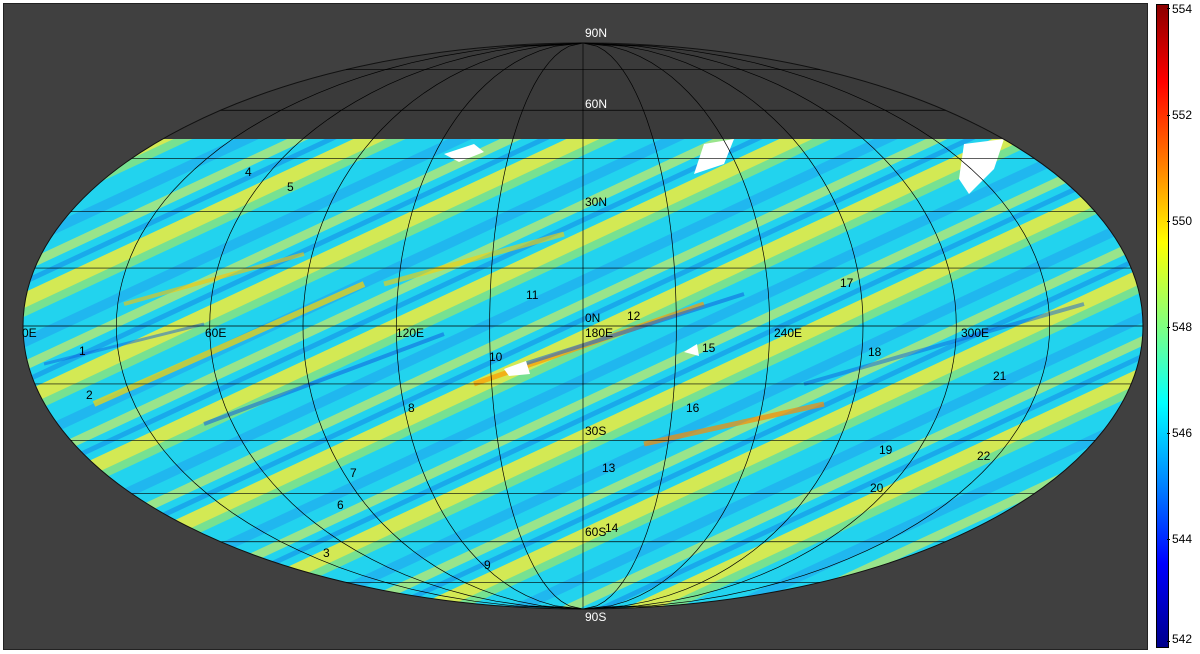 This screenshot has width=1200, height=654. Describe the element at coordinates (596, 33) in the screenshot. I see `lat-label-90n: 90N` at that location.